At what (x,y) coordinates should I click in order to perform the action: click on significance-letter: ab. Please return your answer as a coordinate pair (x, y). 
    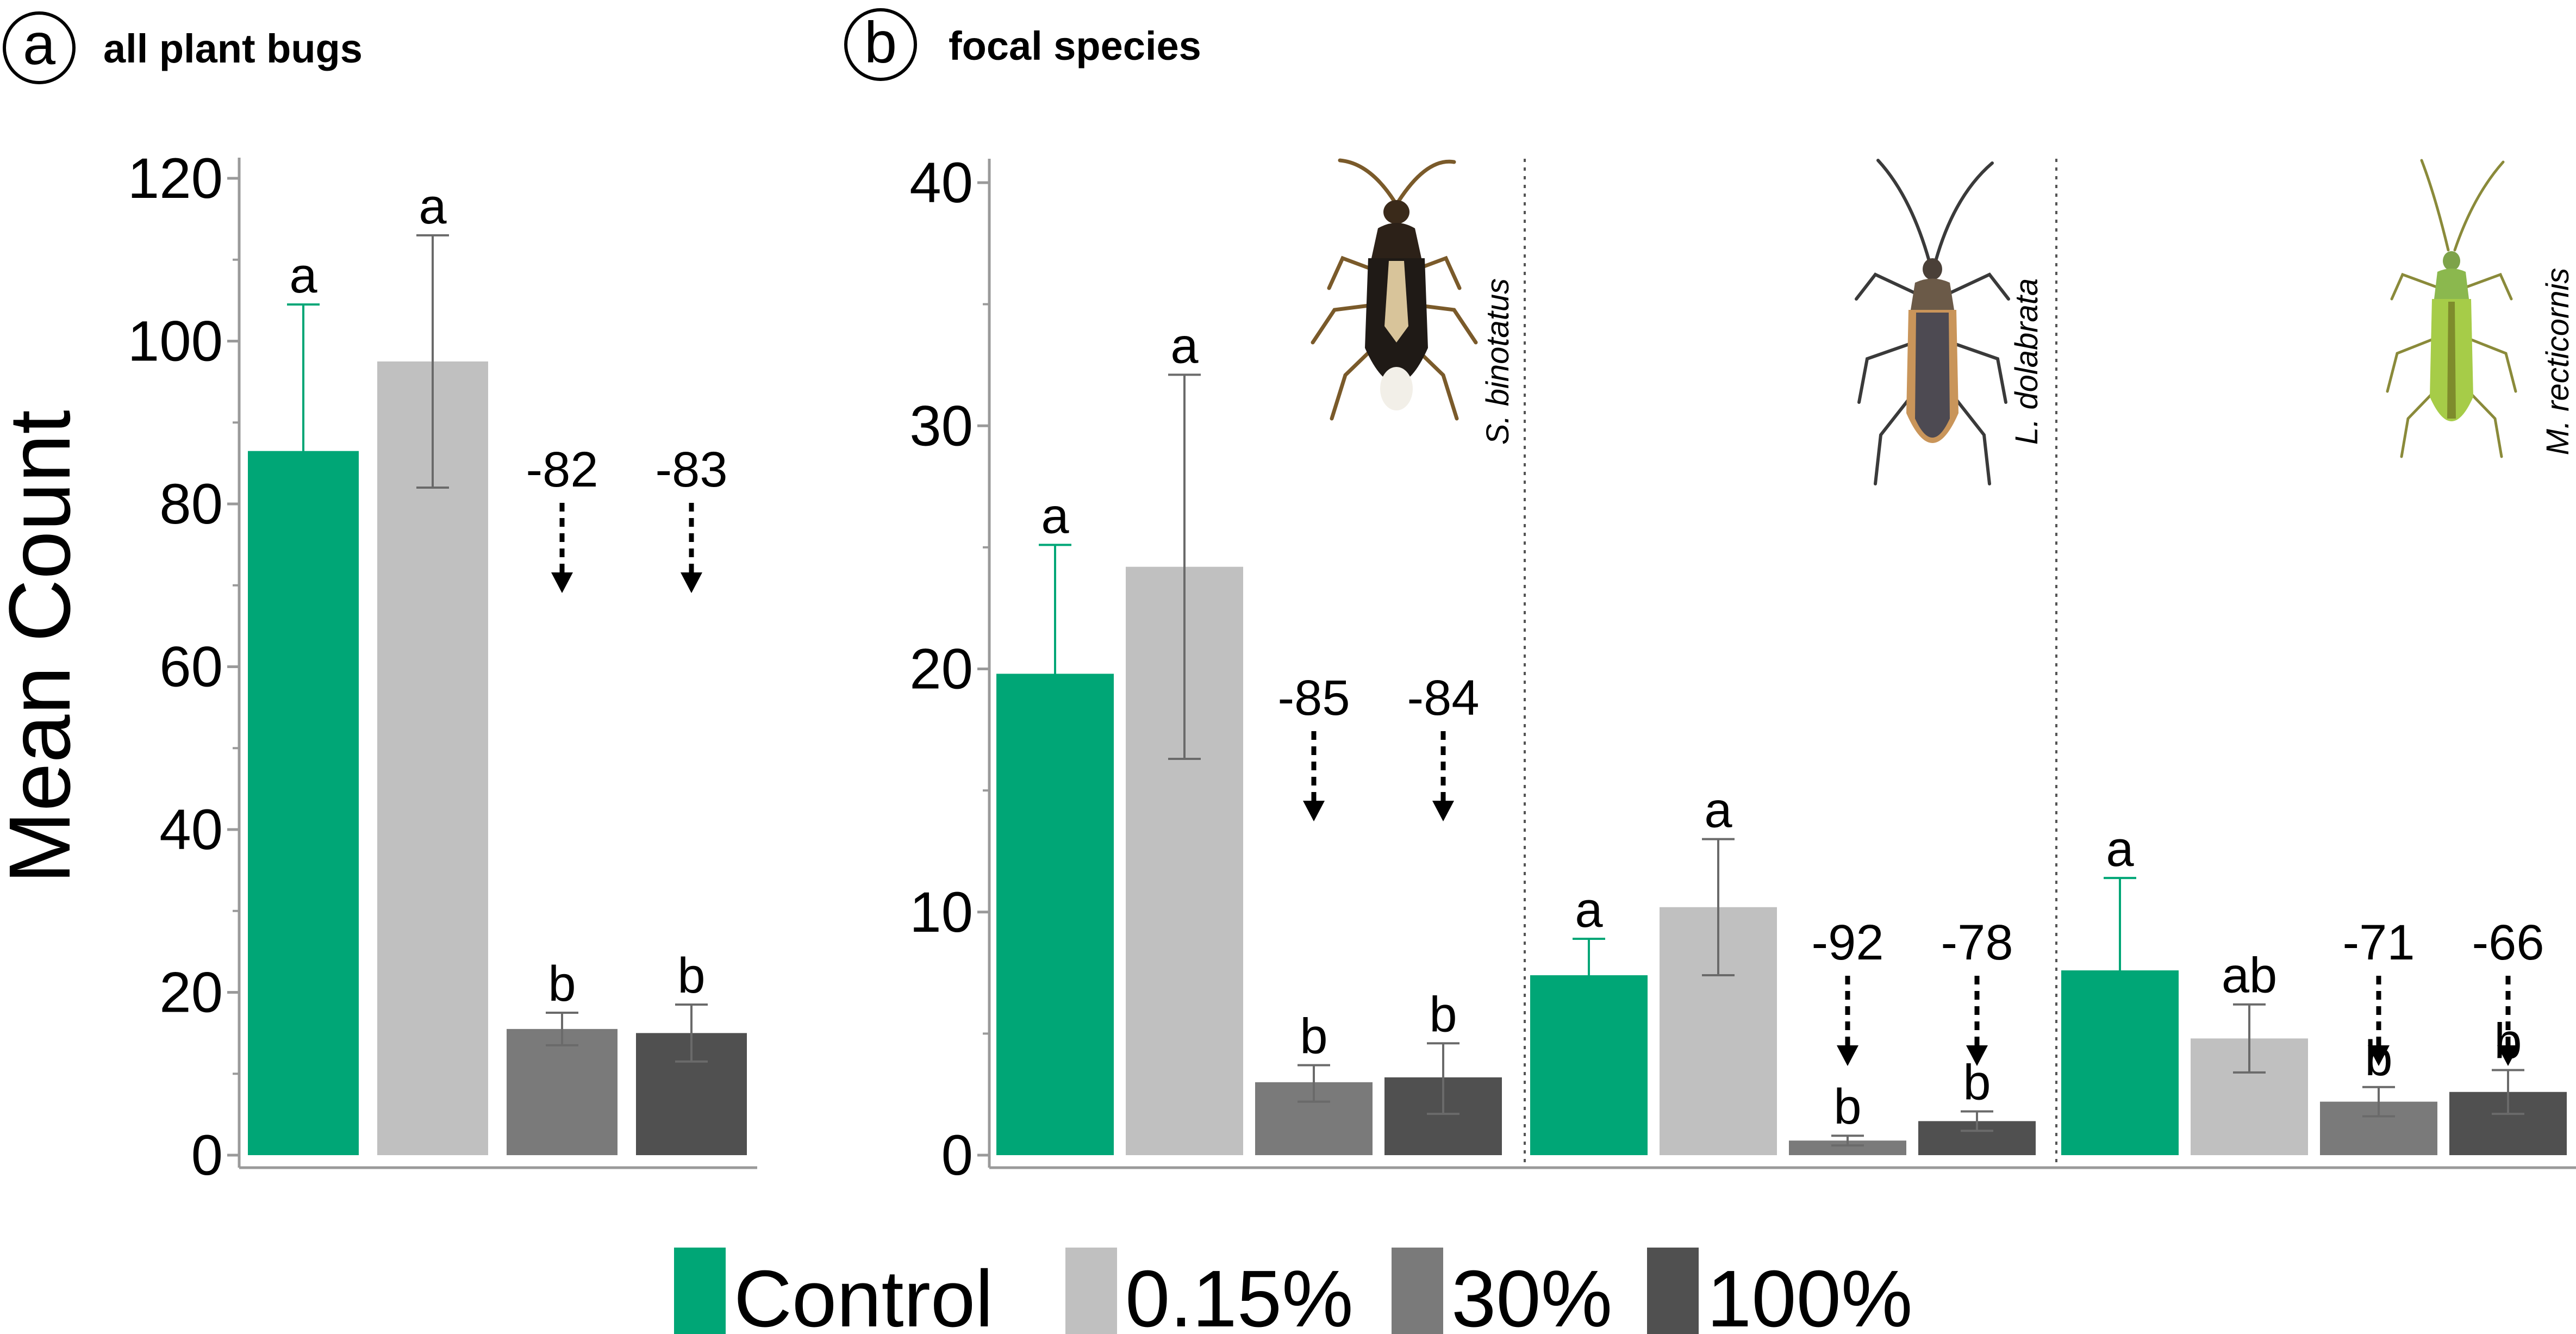
    Looking at the image, I should click on (2249, 975).